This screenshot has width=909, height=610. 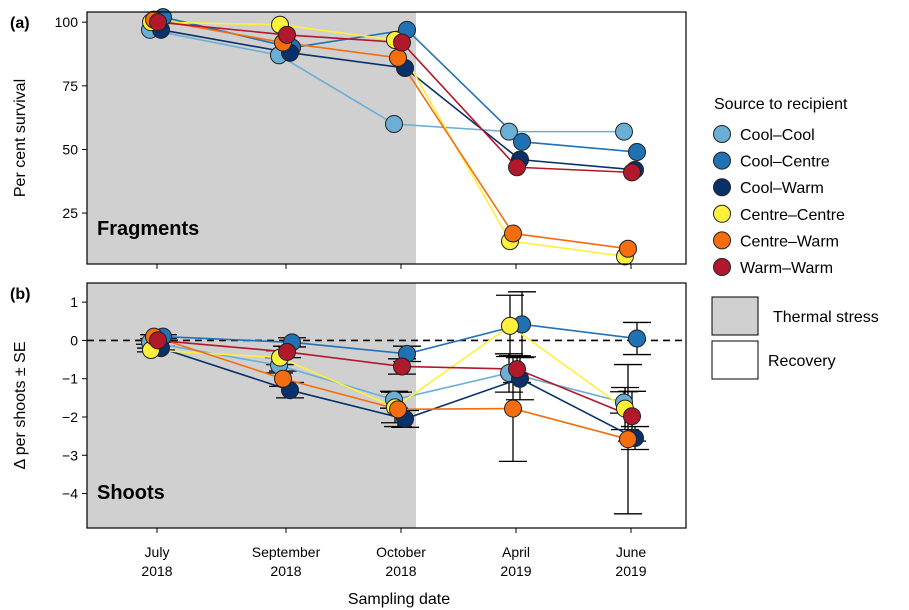 What do you see at coordinates (399, 599) in the screenshot?
I see `x-axis-label: Sampling date` at bounding box center [399, 599].